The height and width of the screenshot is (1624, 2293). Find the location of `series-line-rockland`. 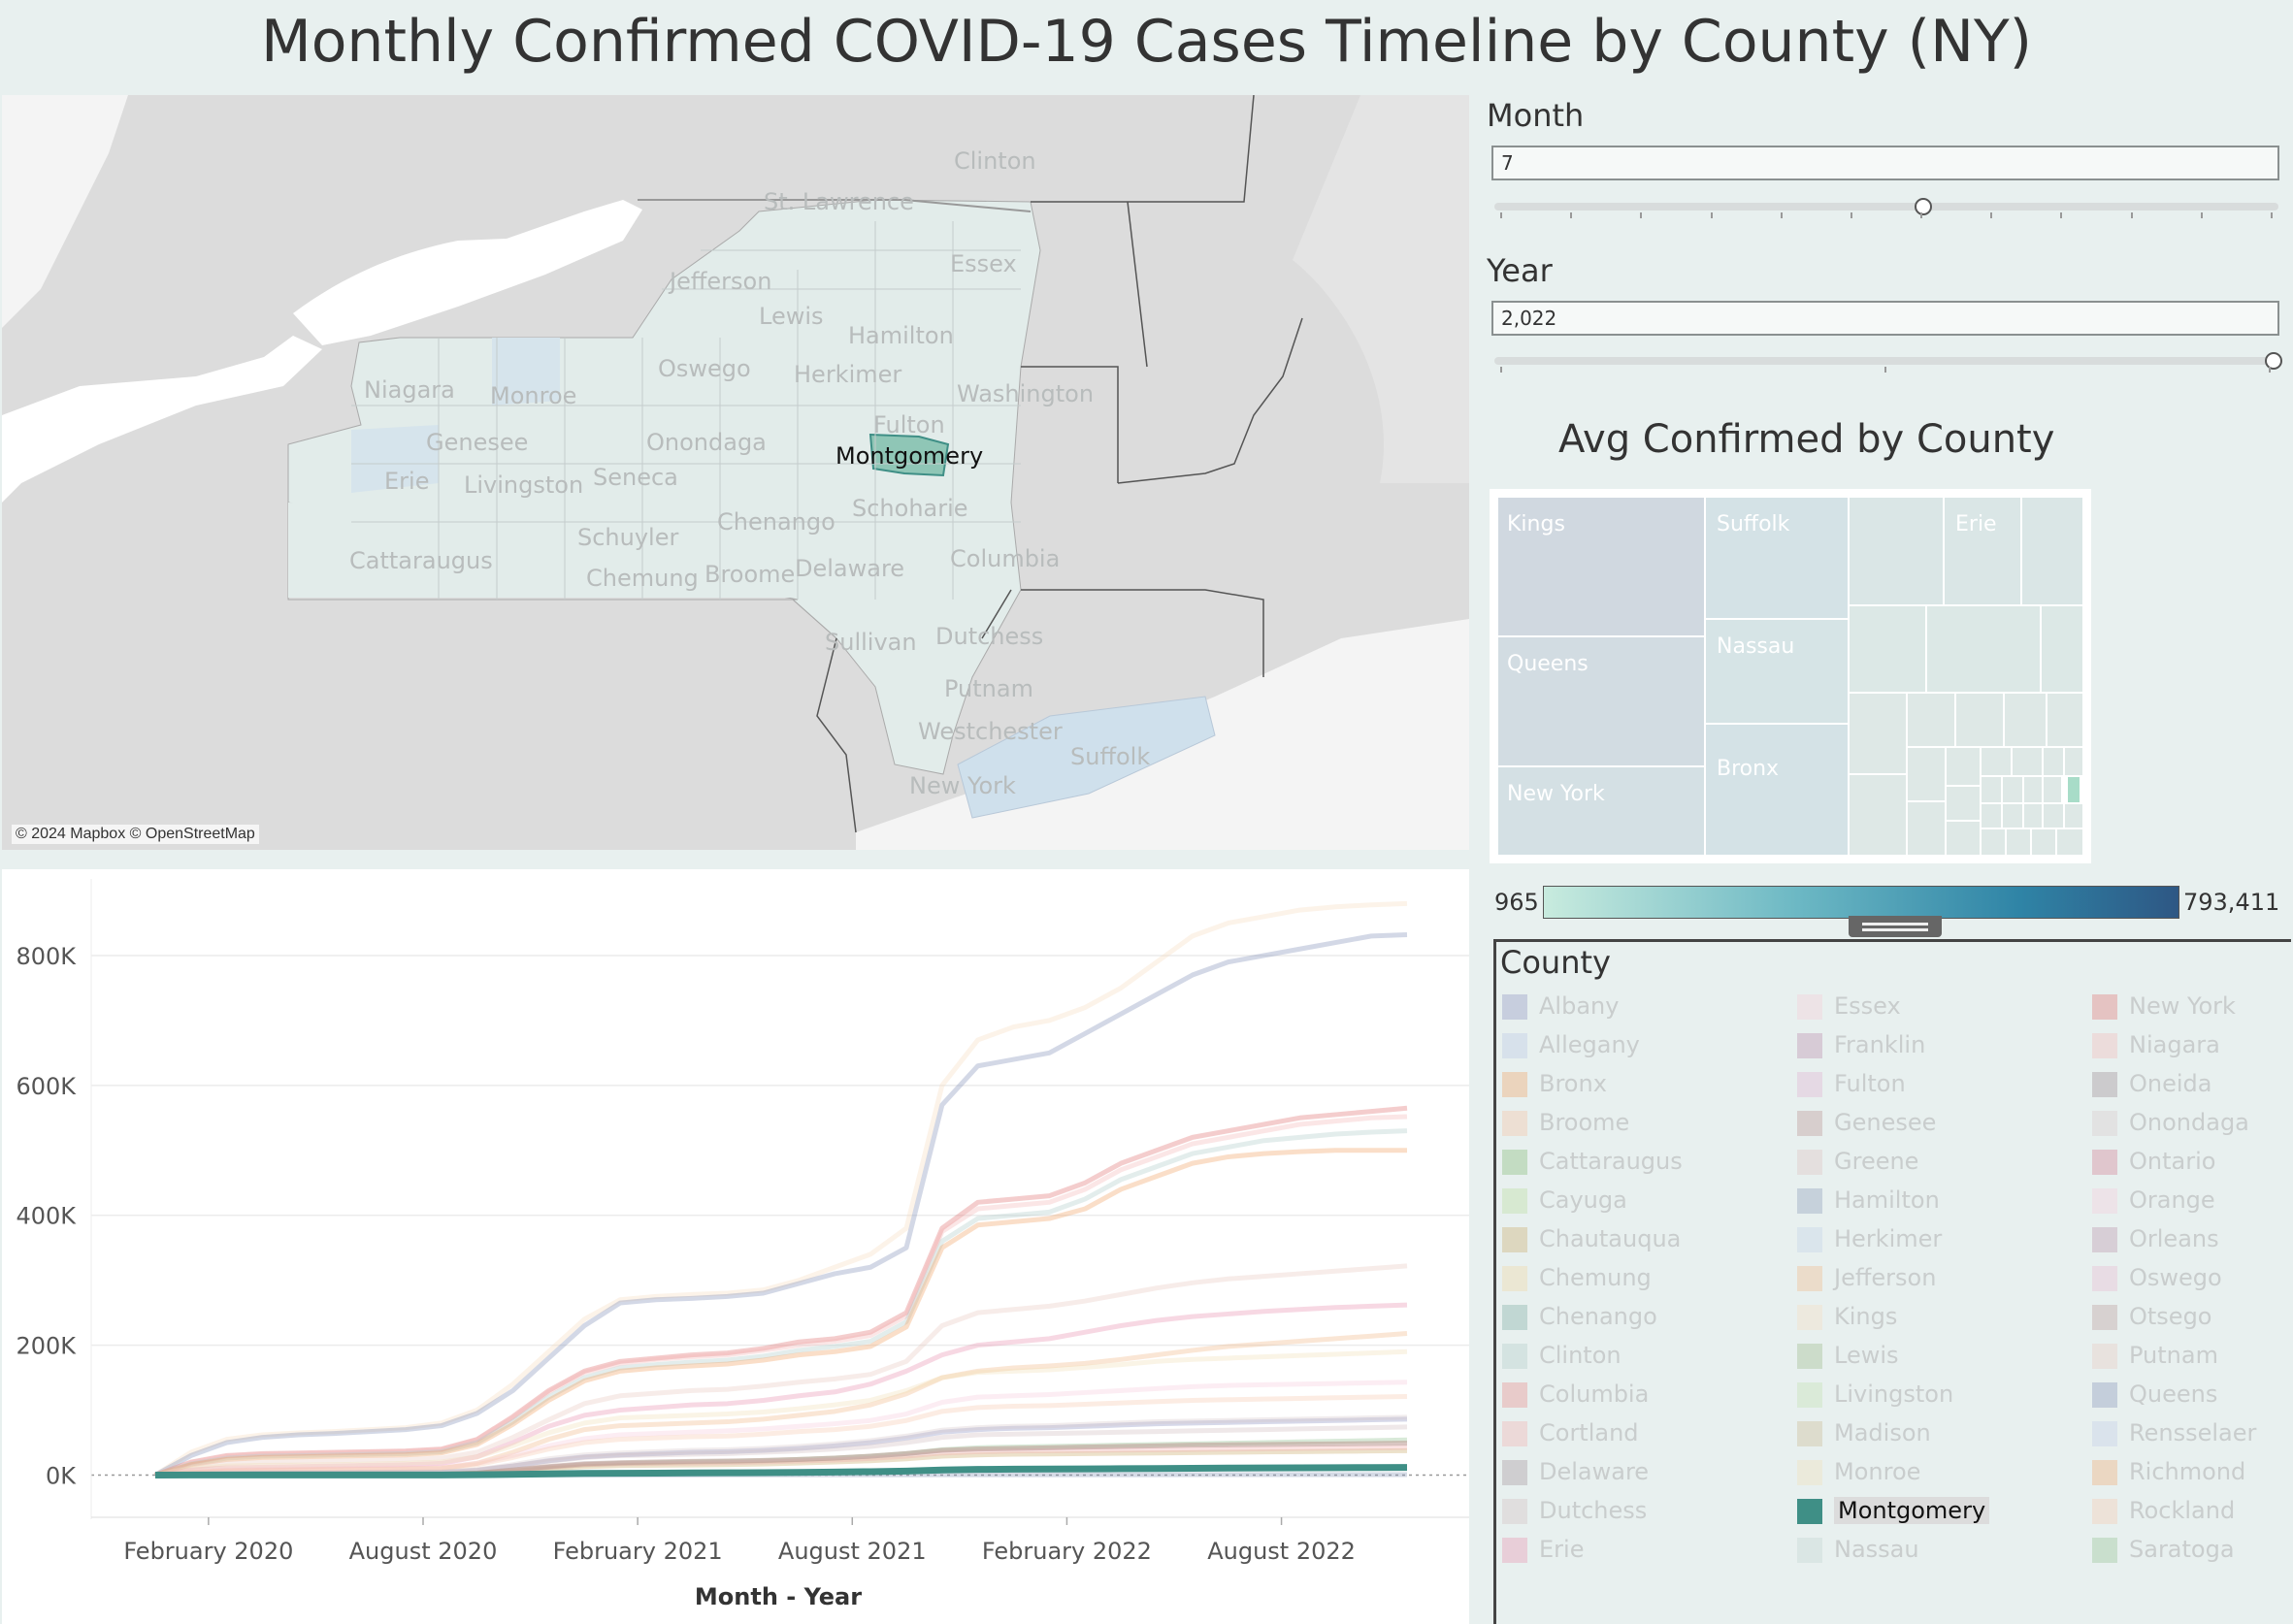

series-line-rockland is located at coordinates (781, 1436).